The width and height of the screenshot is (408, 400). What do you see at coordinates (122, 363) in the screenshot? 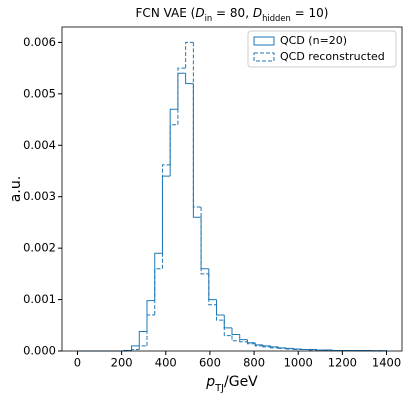
I see `x-tick-label: 200` at bounding box center [122, 363].